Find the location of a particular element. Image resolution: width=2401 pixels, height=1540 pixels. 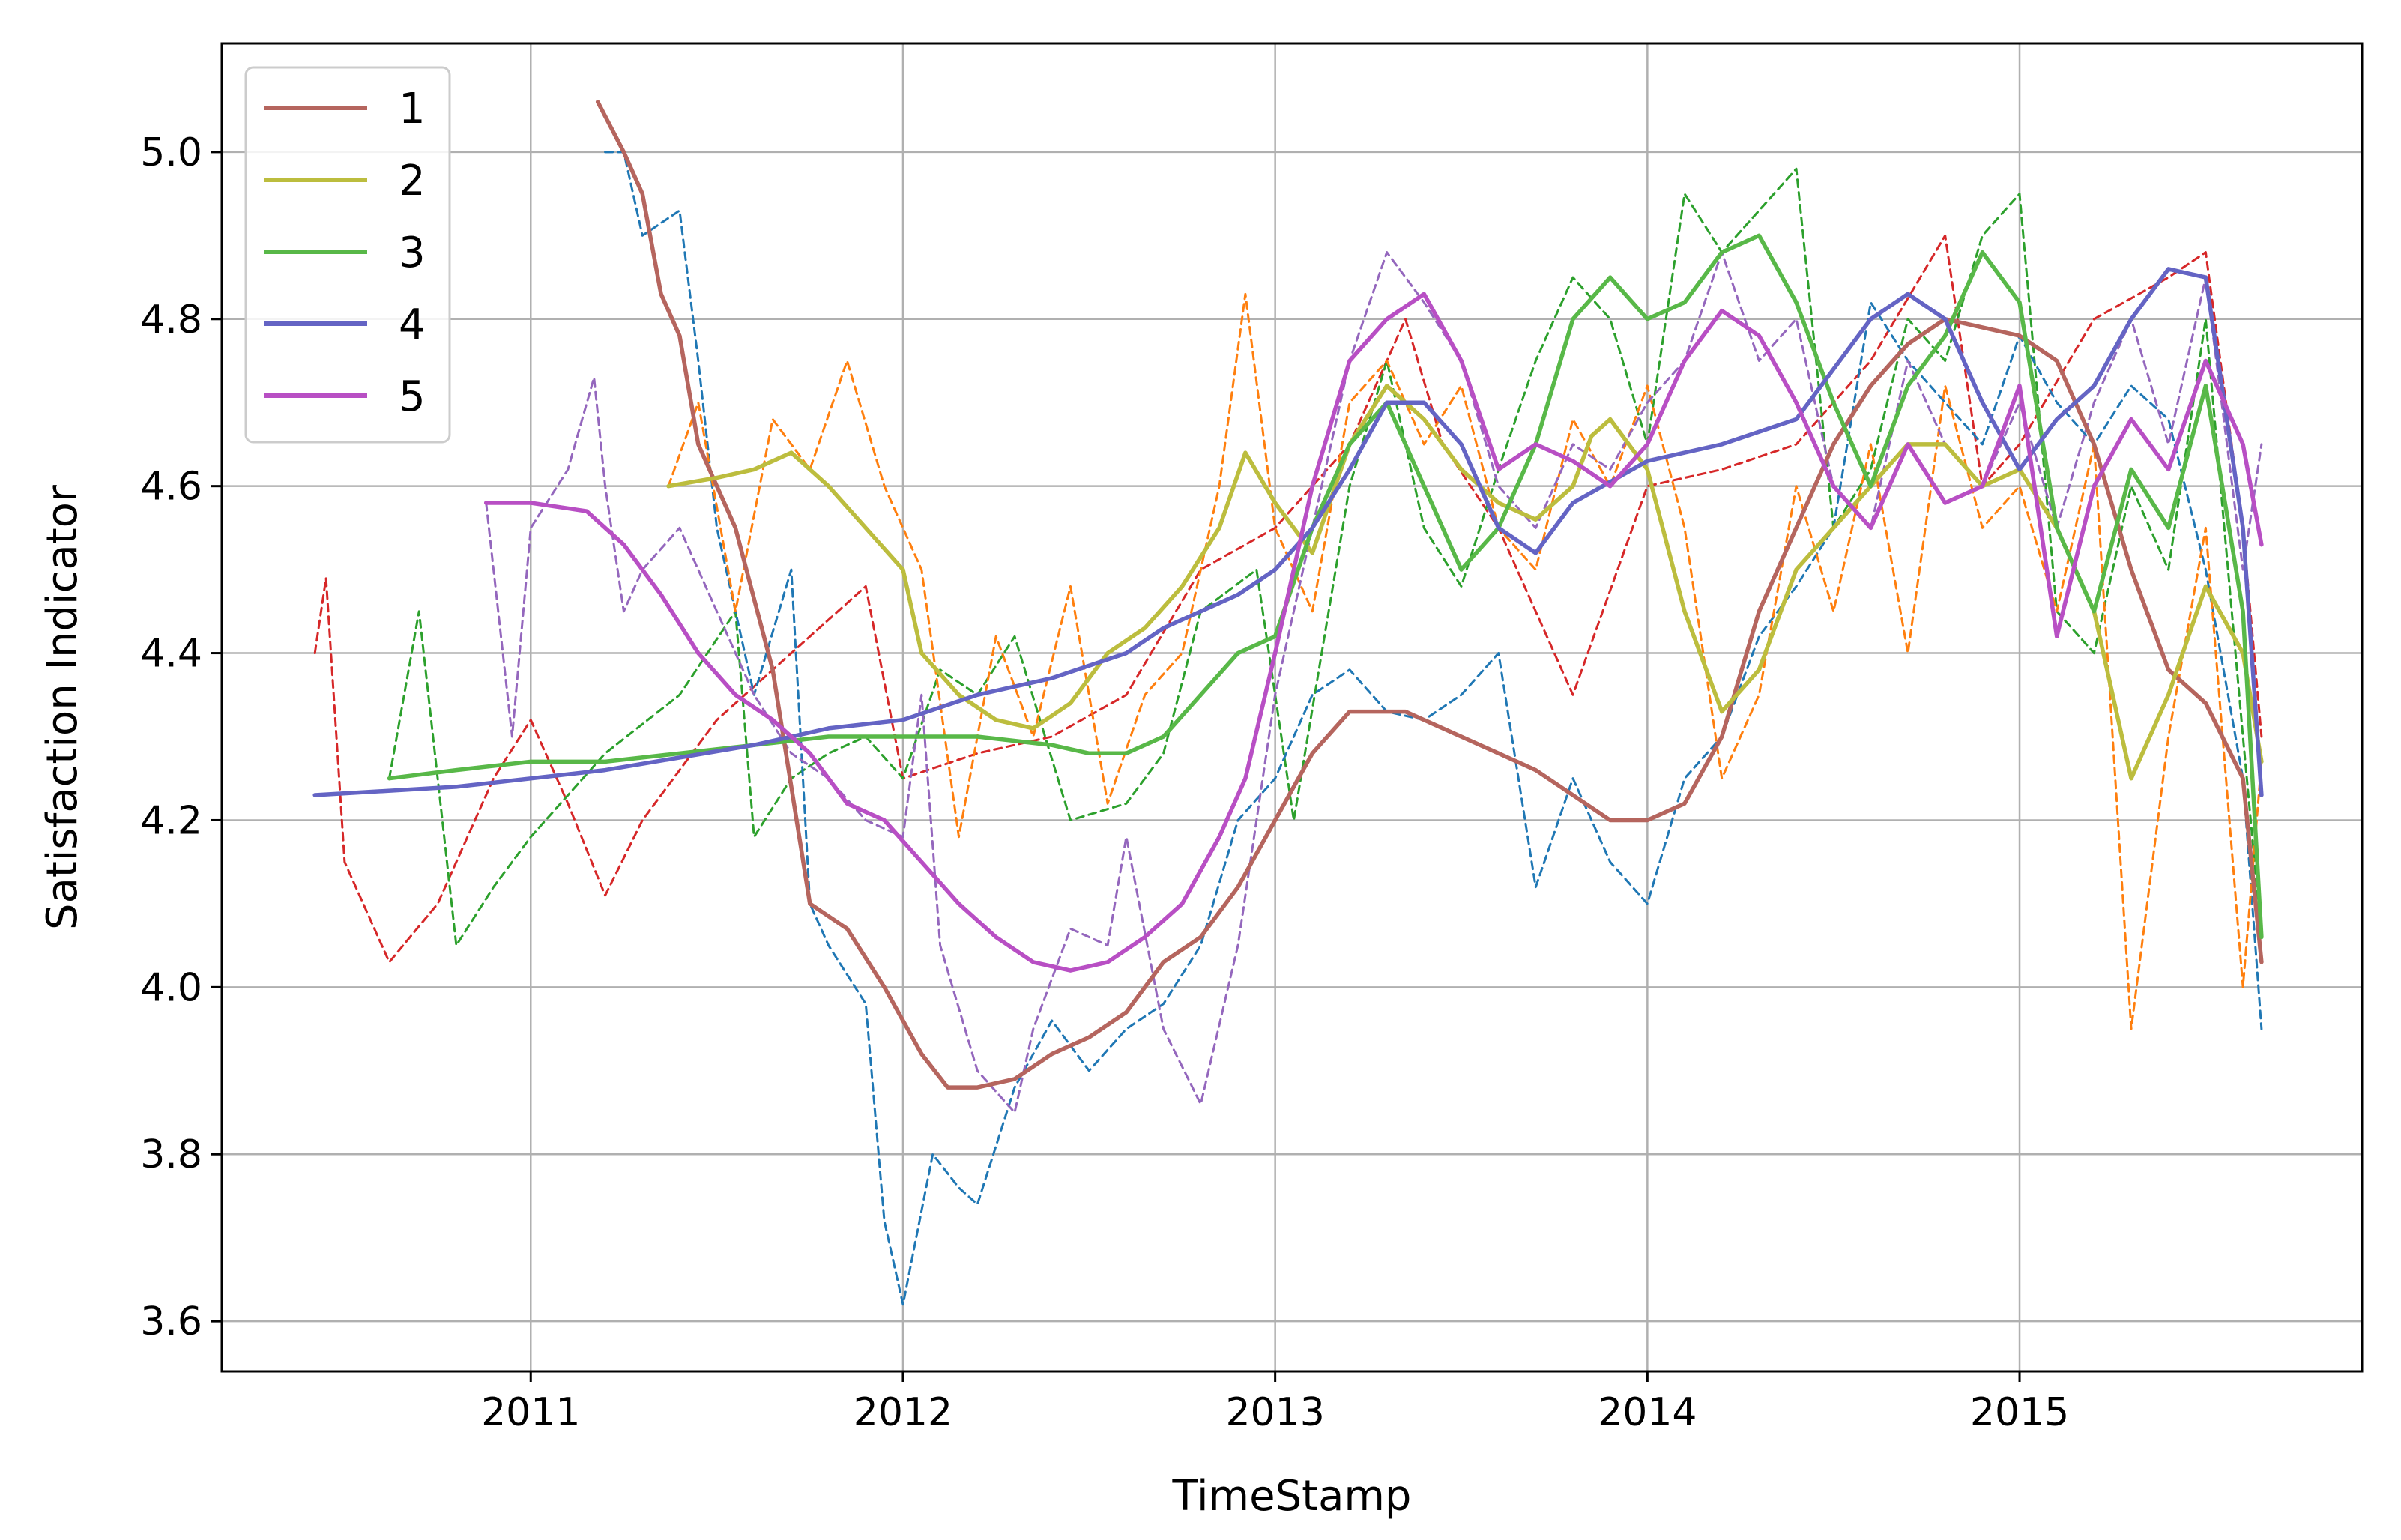

y-tick-label: 4.6 is located at coordinates (171, 487).